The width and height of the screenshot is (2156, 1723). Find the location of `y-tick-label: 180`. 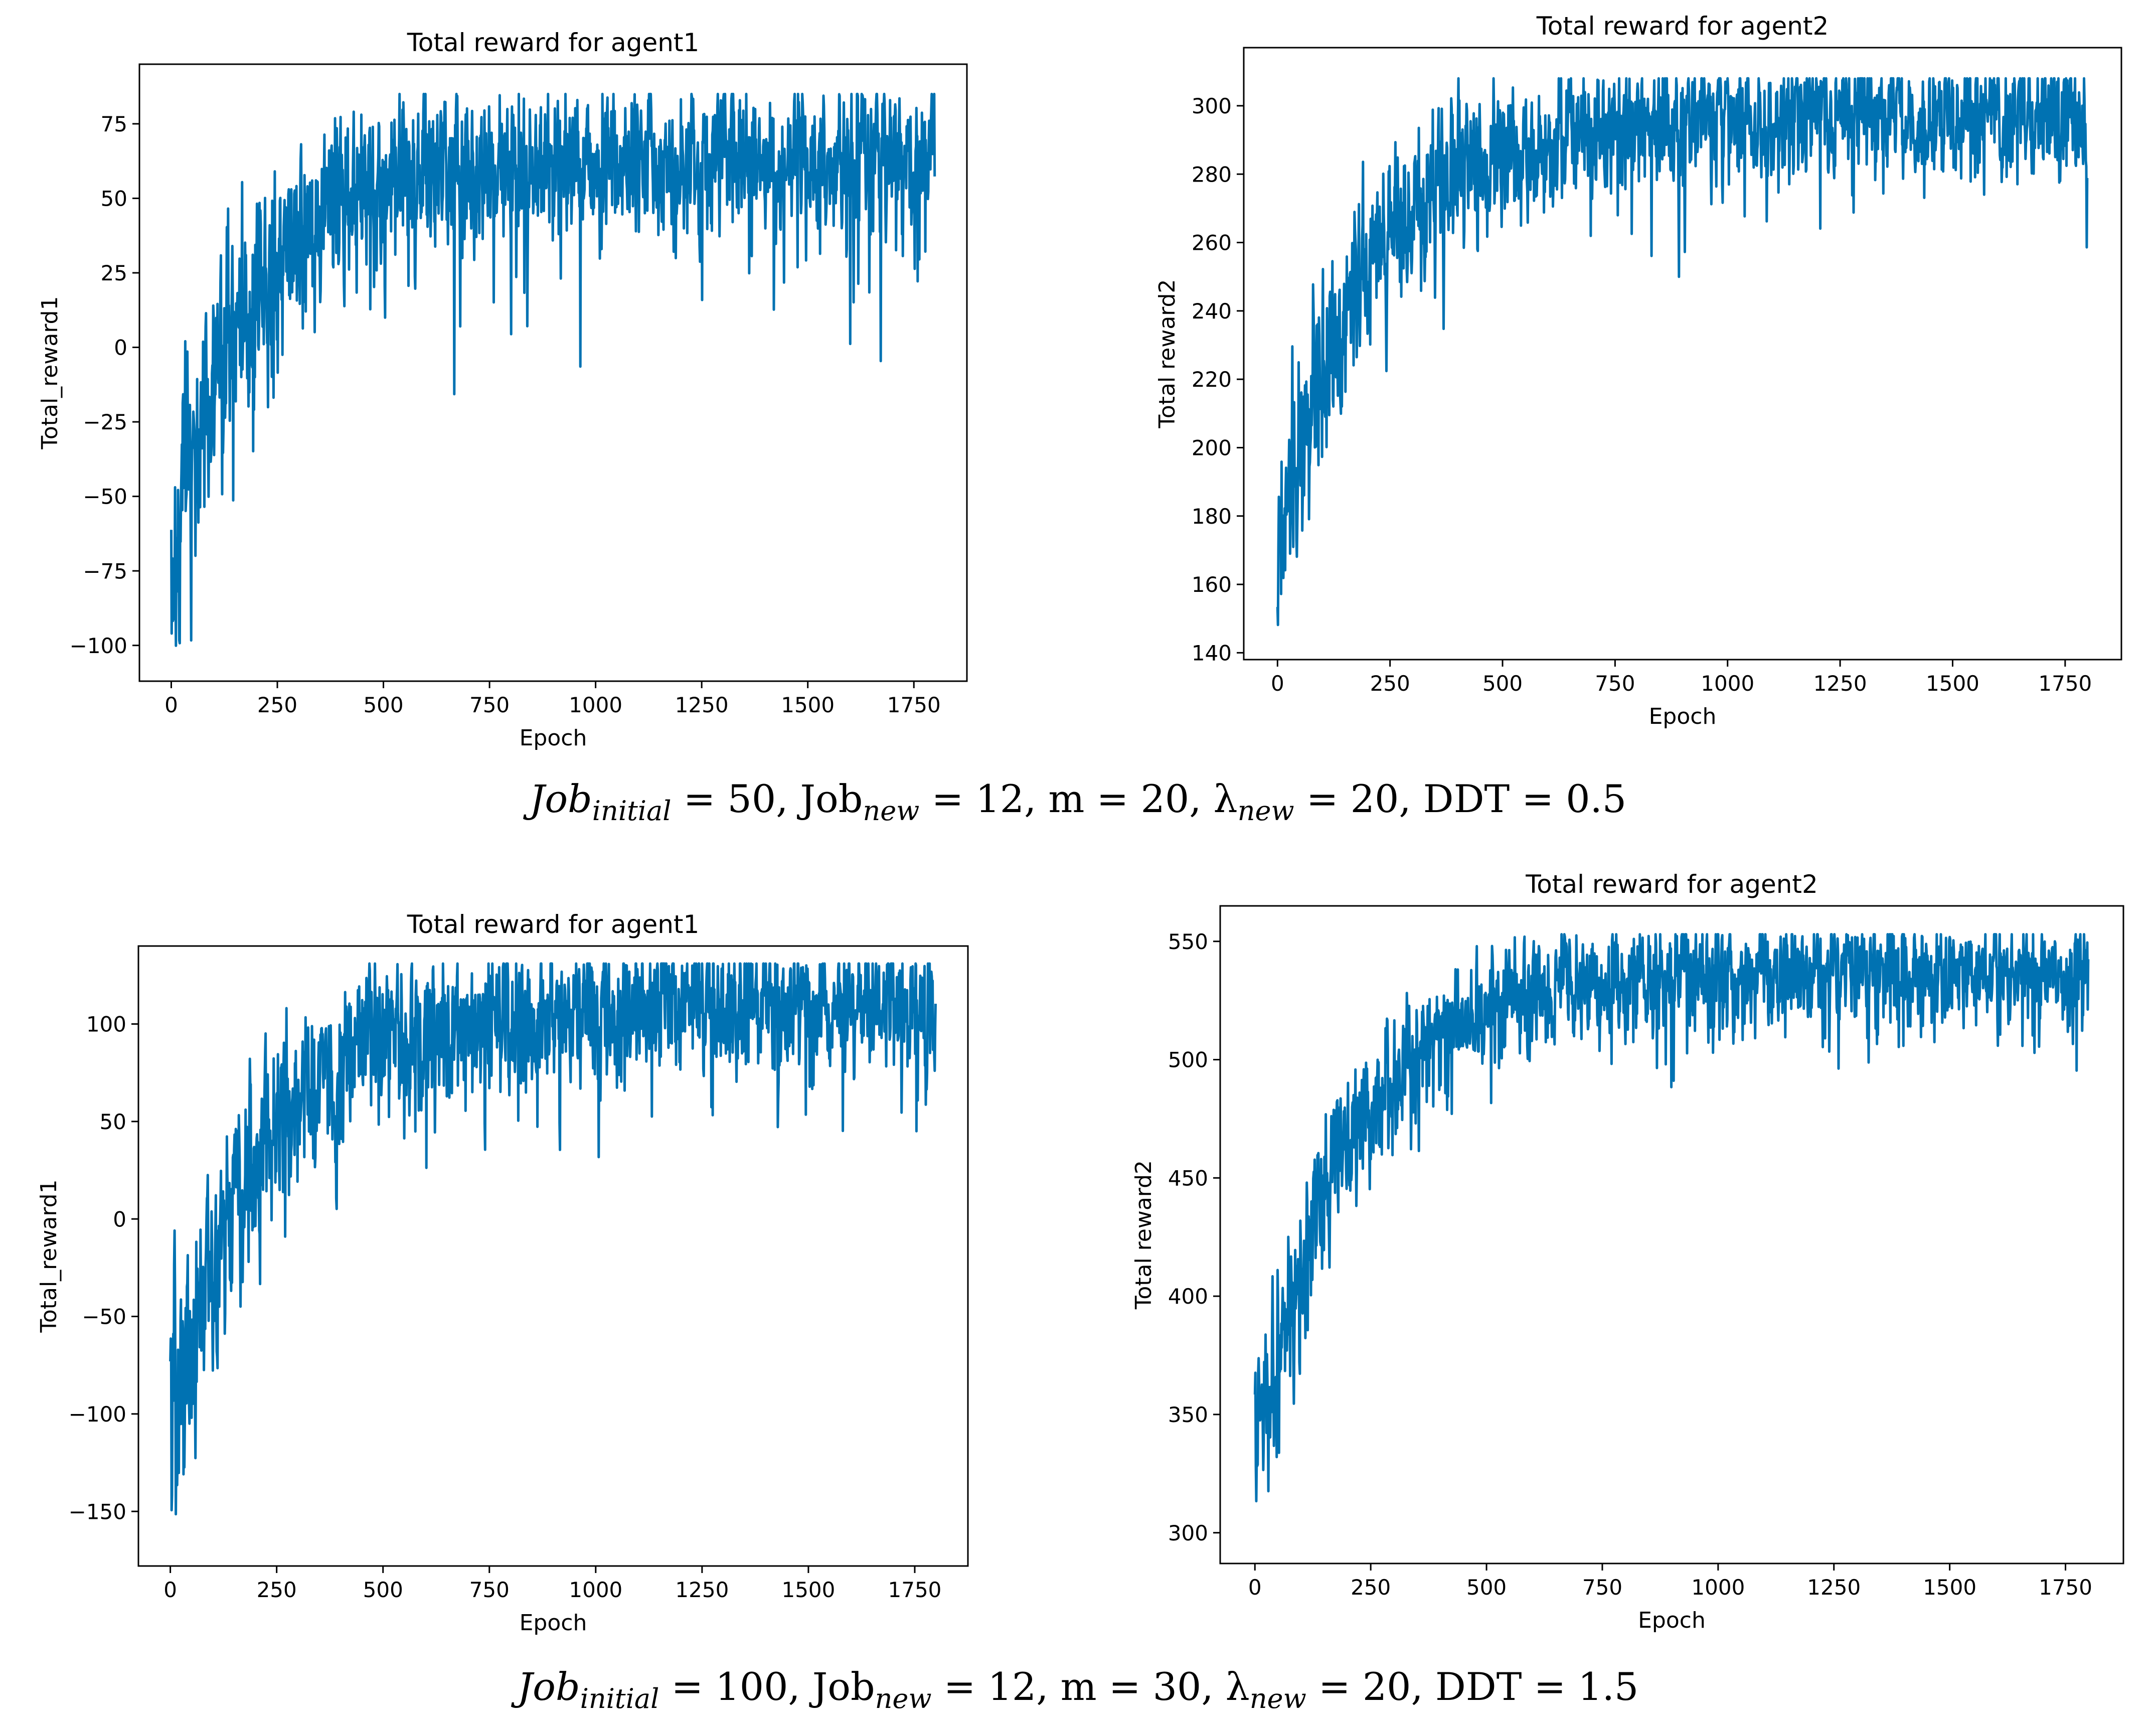

y-tick-label: 180 is located at coordinates (1212, 516).